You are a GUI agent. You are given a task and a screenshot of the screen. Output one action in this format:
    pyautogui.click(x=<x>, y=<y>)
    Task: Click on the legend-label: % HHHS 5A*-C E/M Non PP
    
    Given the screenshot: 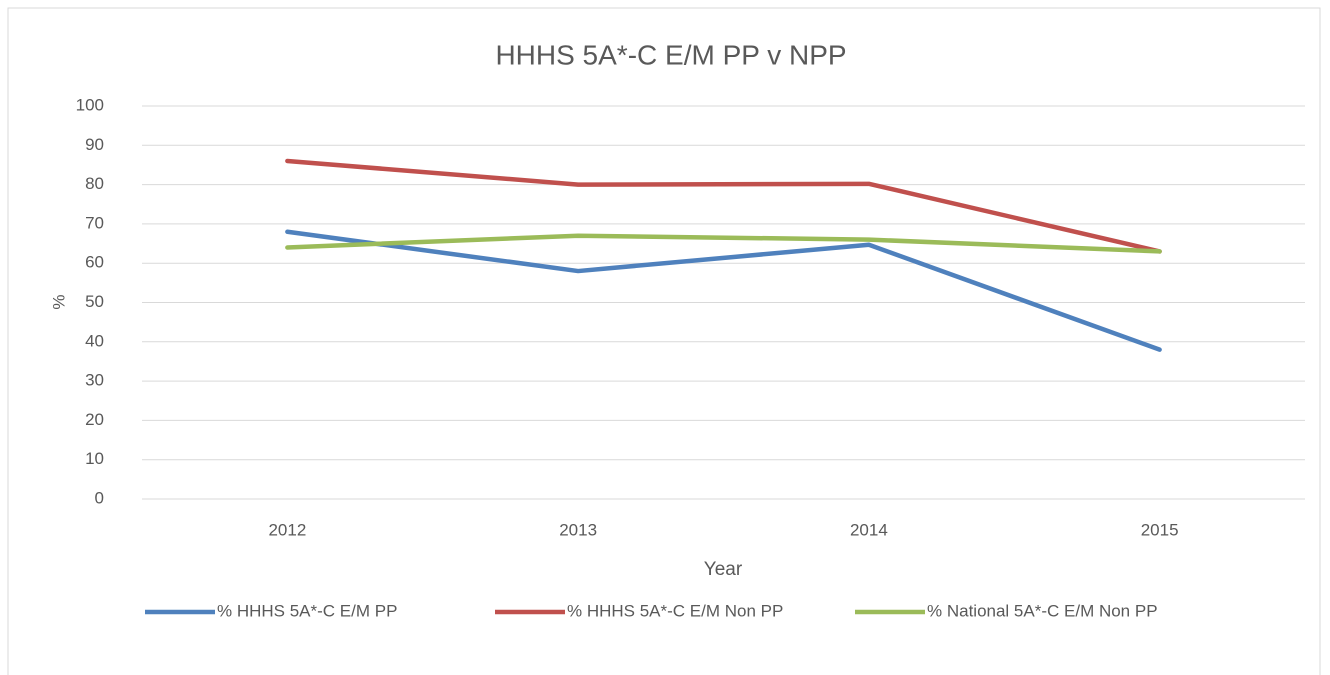 What is the action you would take?
    pyautogui.click(x=675, y=610)
    